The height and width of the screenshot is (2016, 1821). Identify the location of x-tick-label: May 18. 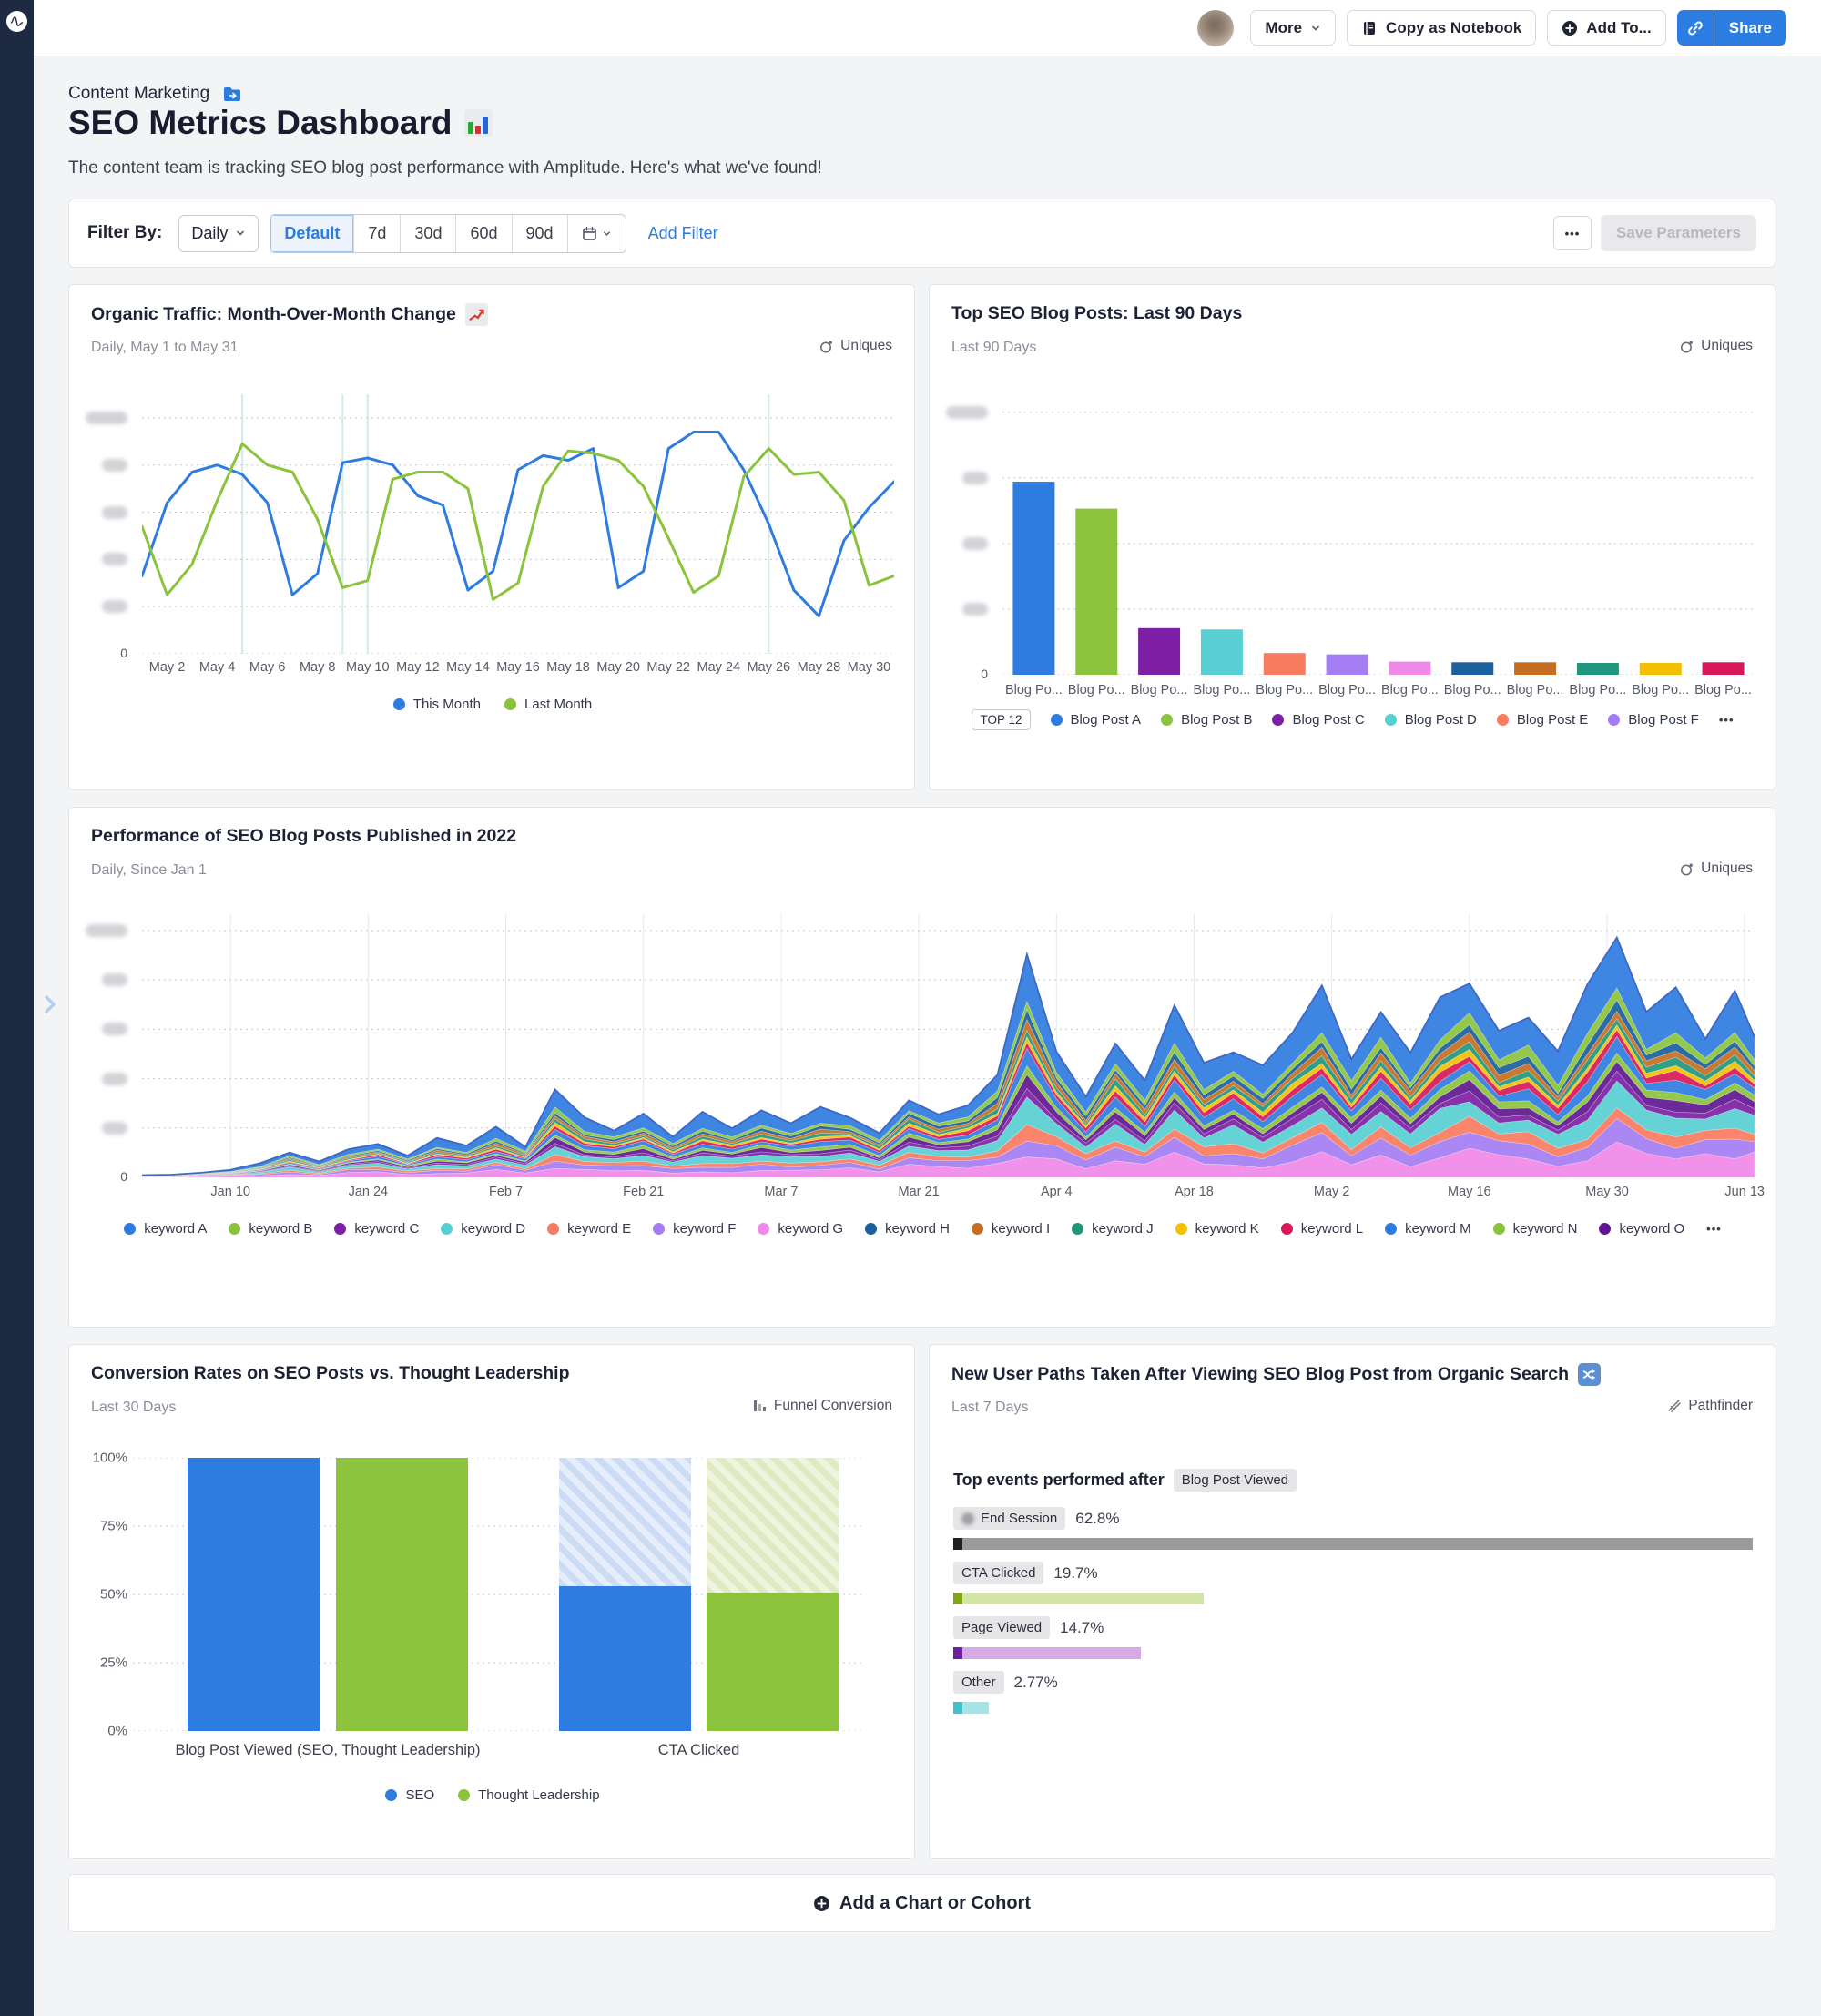
(568, 667).